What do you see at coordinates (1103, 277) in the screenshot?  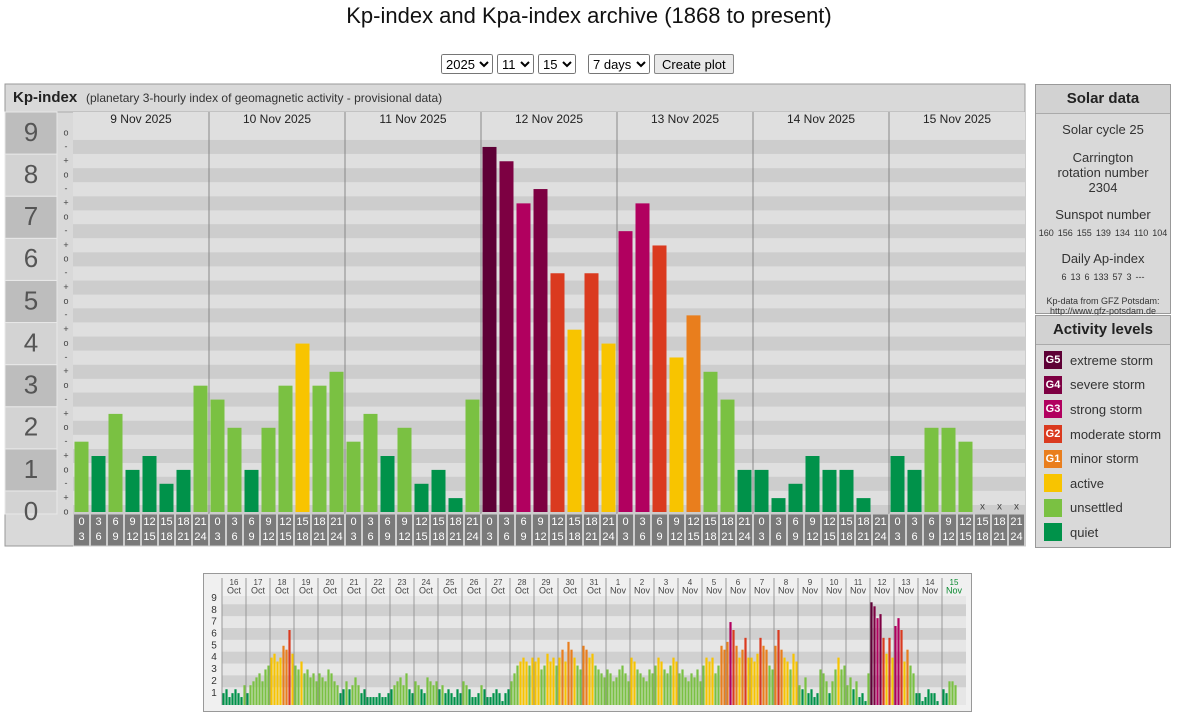 I see `ap-values: 6 13 6 133 57 3 ---` at bounding box center [1103, 277].